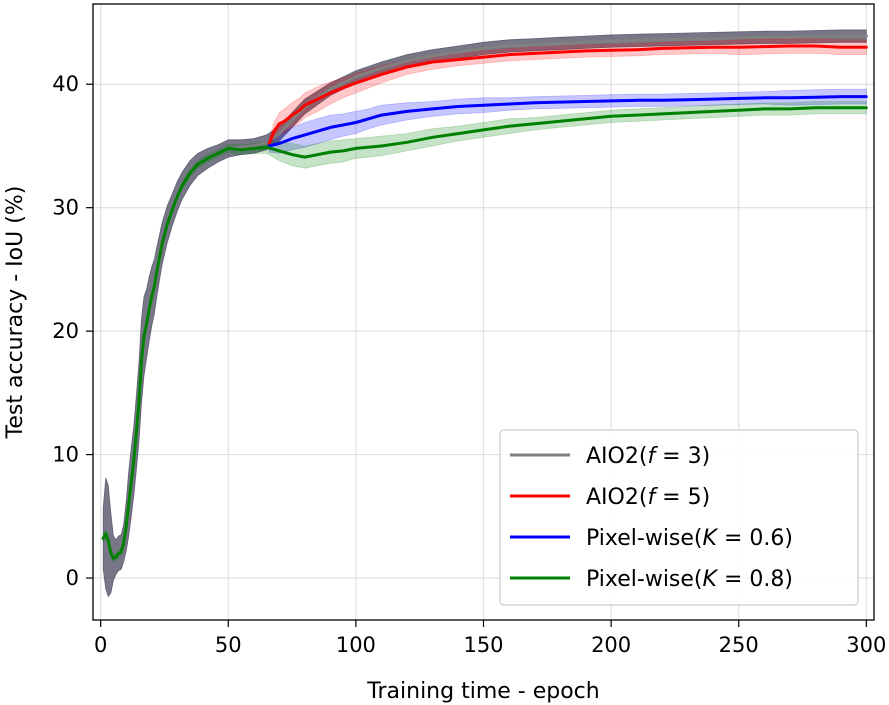 Image resolution: width=889 pixels, height=705 pixels. What do you see at coordinates (689, 538) in the screenshot?
I see `legend-label-3: Pixel-wise(K = 0.6)` at bounding box center [689, 538].